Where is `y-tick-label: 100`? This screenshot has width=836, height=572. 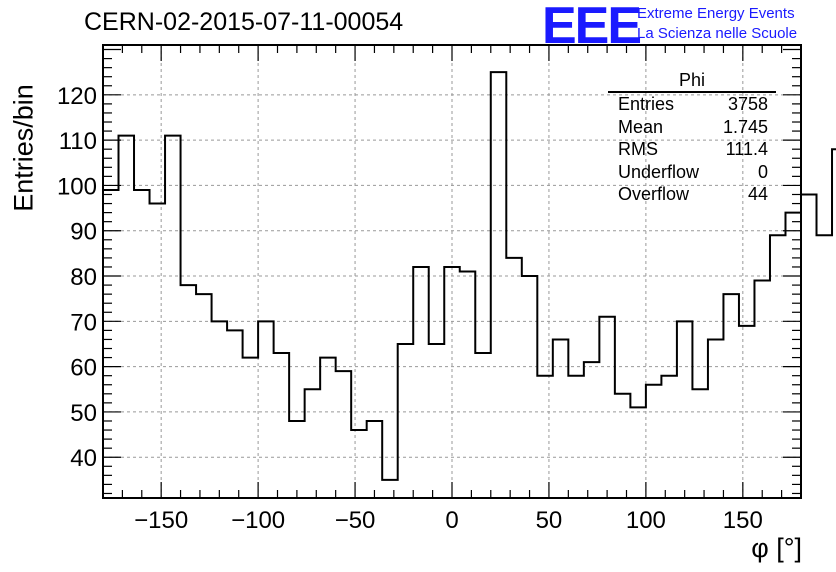 y-tick-label: 100 is located at coordinates (77, 186).